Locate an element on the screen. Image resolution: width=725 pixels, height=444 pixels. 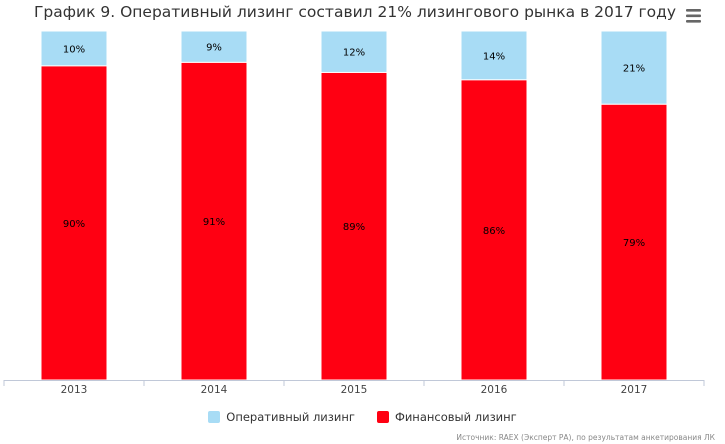
bar-financial-2014 is located at coordinates (214, 221).